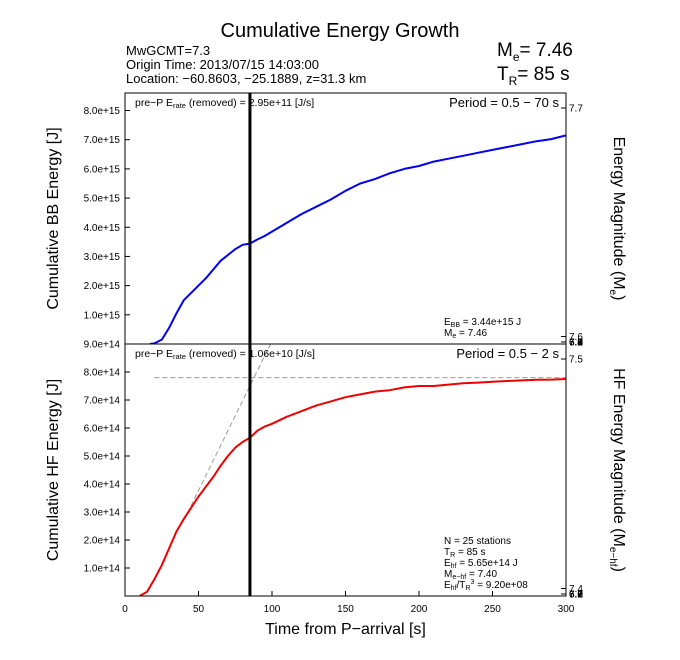  I want to click on tr-subscript: R, so click(513, 80).